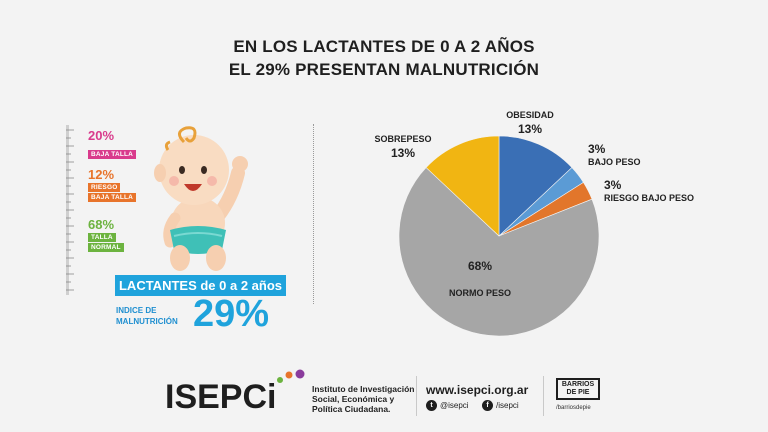 This screenshot has height=432, width=768. I want to click on stat-tag: NORMAL, so click(106, 247).